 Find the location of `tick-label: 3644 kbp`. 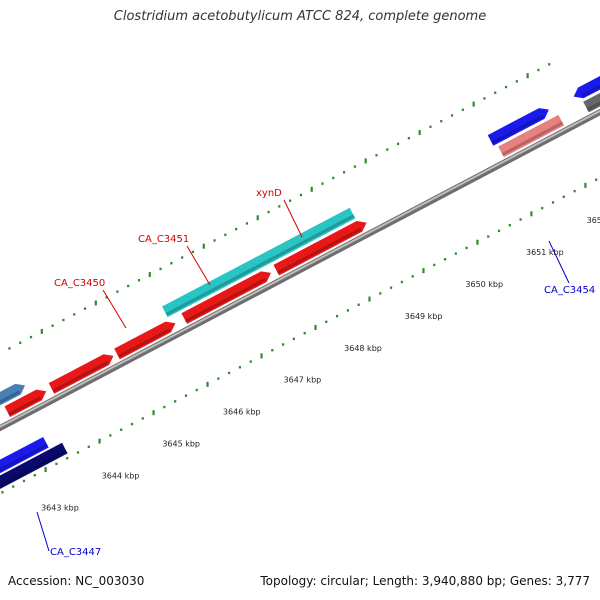

tick-label: 3644 kbp is located at coordinates (121, 475).